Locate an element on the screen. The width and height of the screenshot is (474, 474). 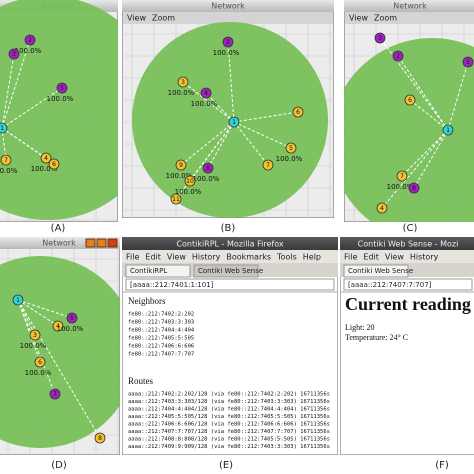
node-id: 2 is located at coordinates (398, 56).